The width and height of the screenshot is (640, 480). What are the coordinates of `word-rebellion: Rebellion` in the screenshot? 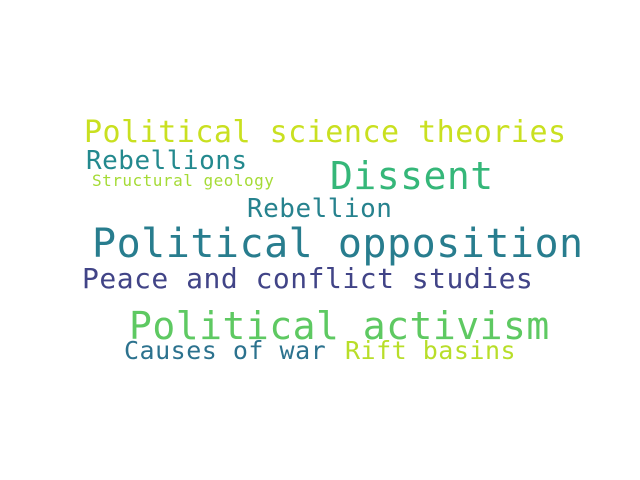 It's located at (320, 209).